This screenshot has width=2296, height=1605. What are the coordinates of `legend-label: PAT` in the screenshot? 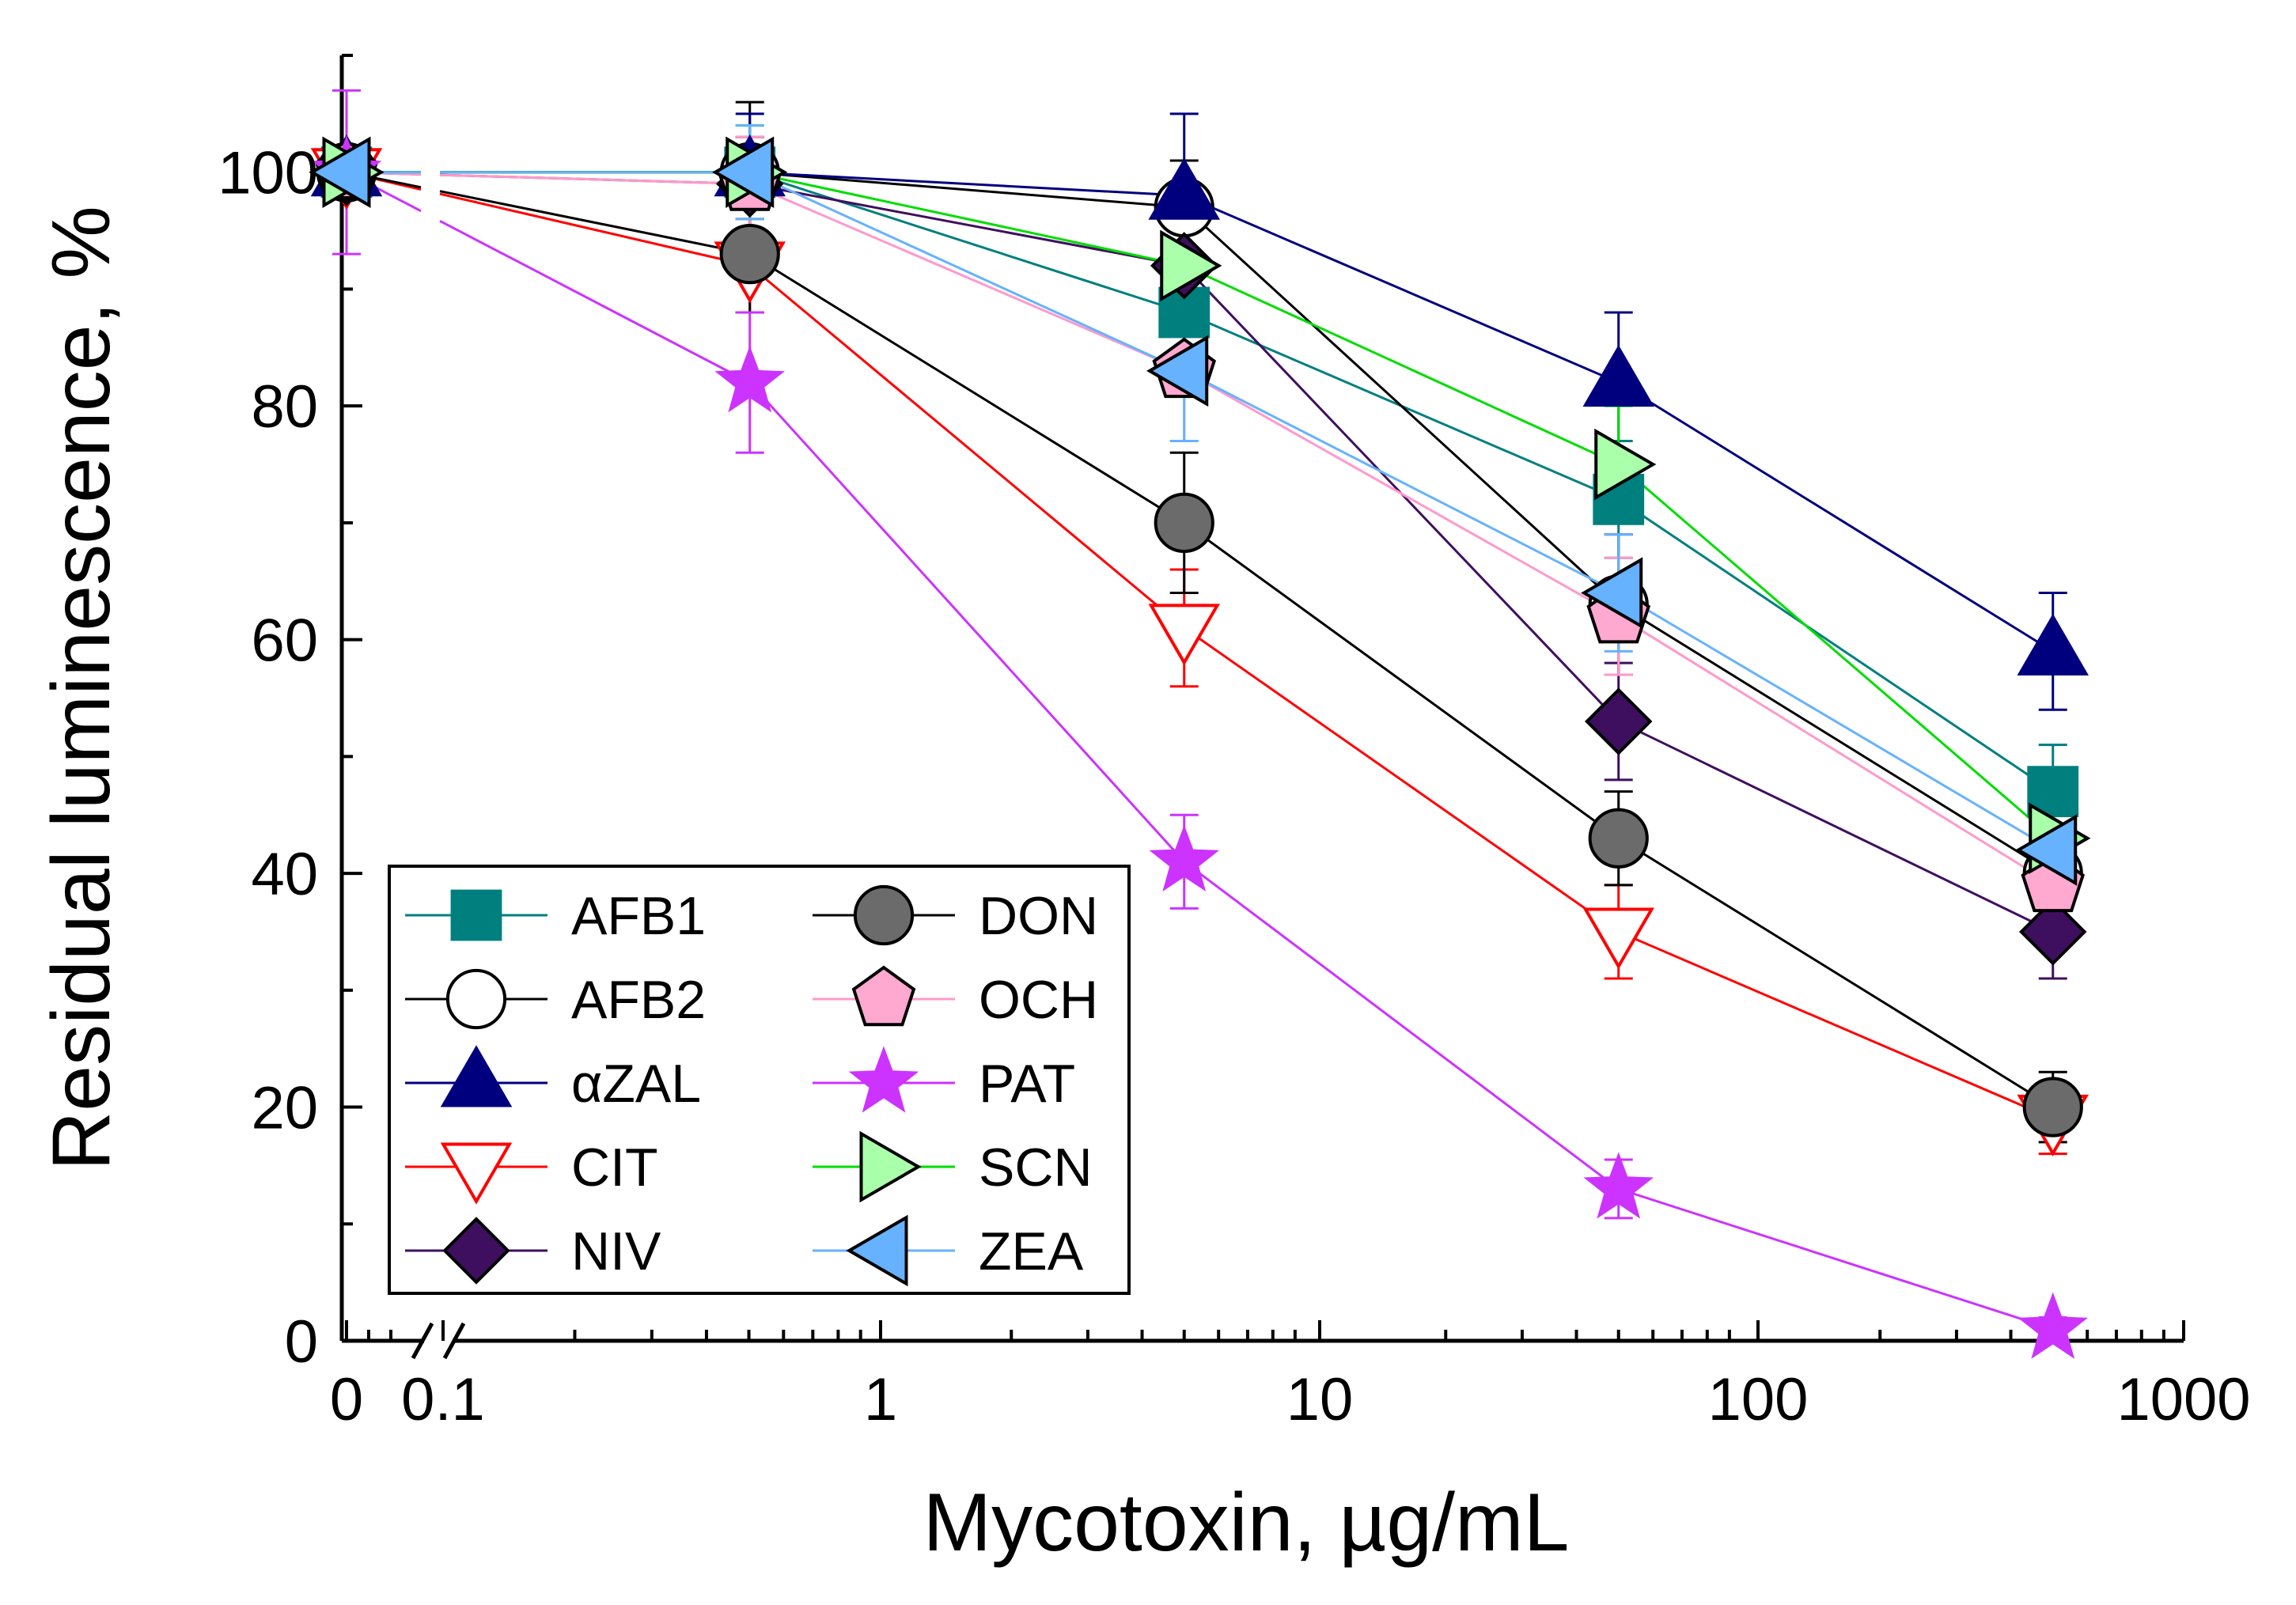 It's located at (1027, 1084).